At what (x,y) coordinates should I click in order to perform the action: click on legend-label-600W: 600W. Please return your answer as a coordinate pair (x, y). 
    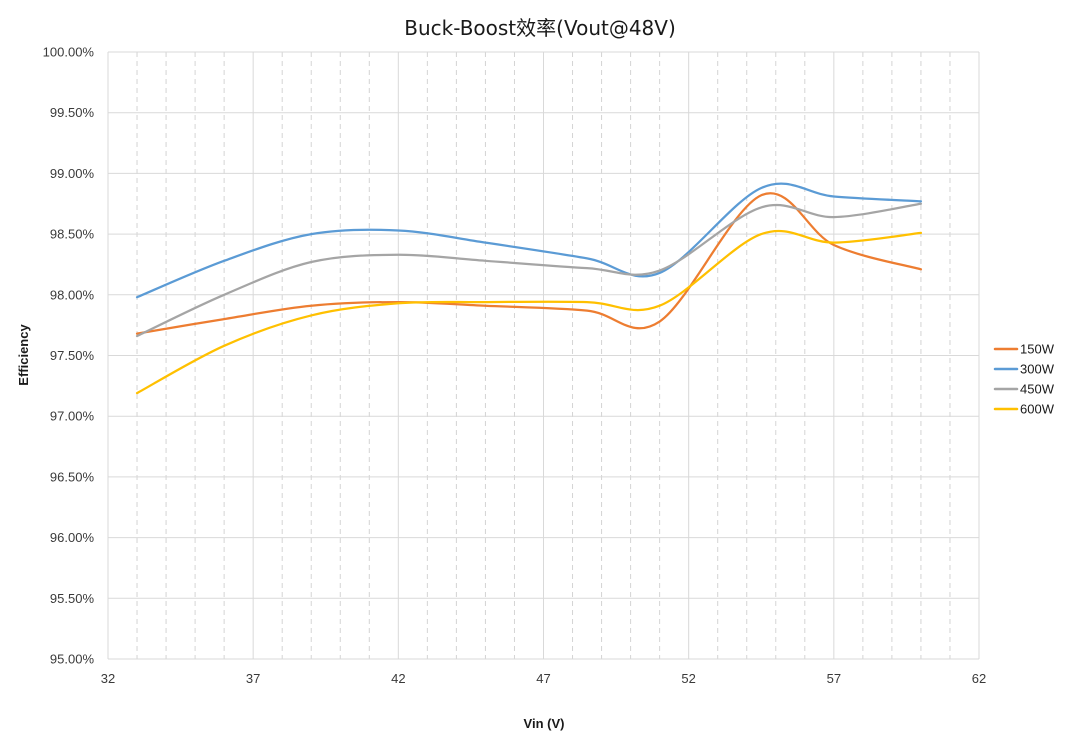
    Looking at the image, I should click on (1037, 409).